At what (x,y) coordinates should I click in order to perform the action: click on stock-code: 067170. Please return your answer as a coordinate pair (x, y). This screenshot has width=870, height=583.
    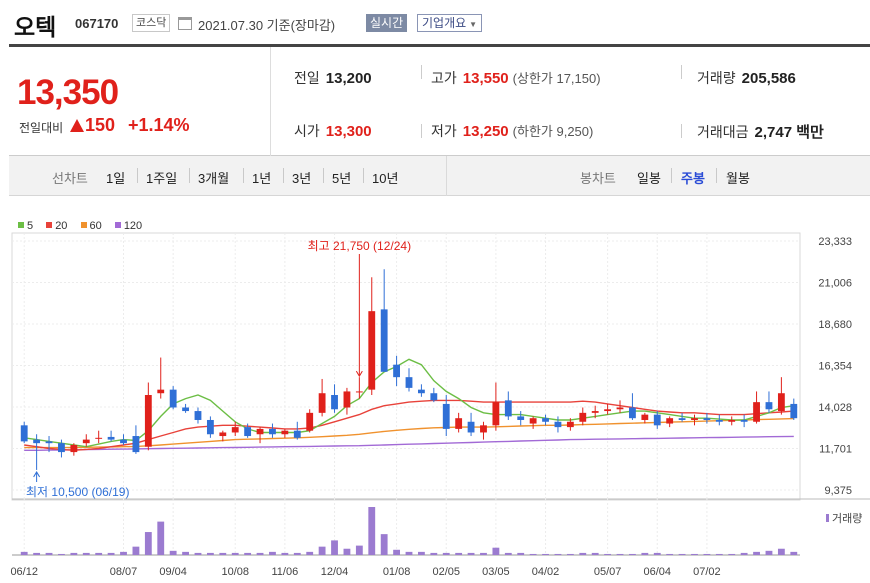
    Looking at the image, I should click on (97, 23).